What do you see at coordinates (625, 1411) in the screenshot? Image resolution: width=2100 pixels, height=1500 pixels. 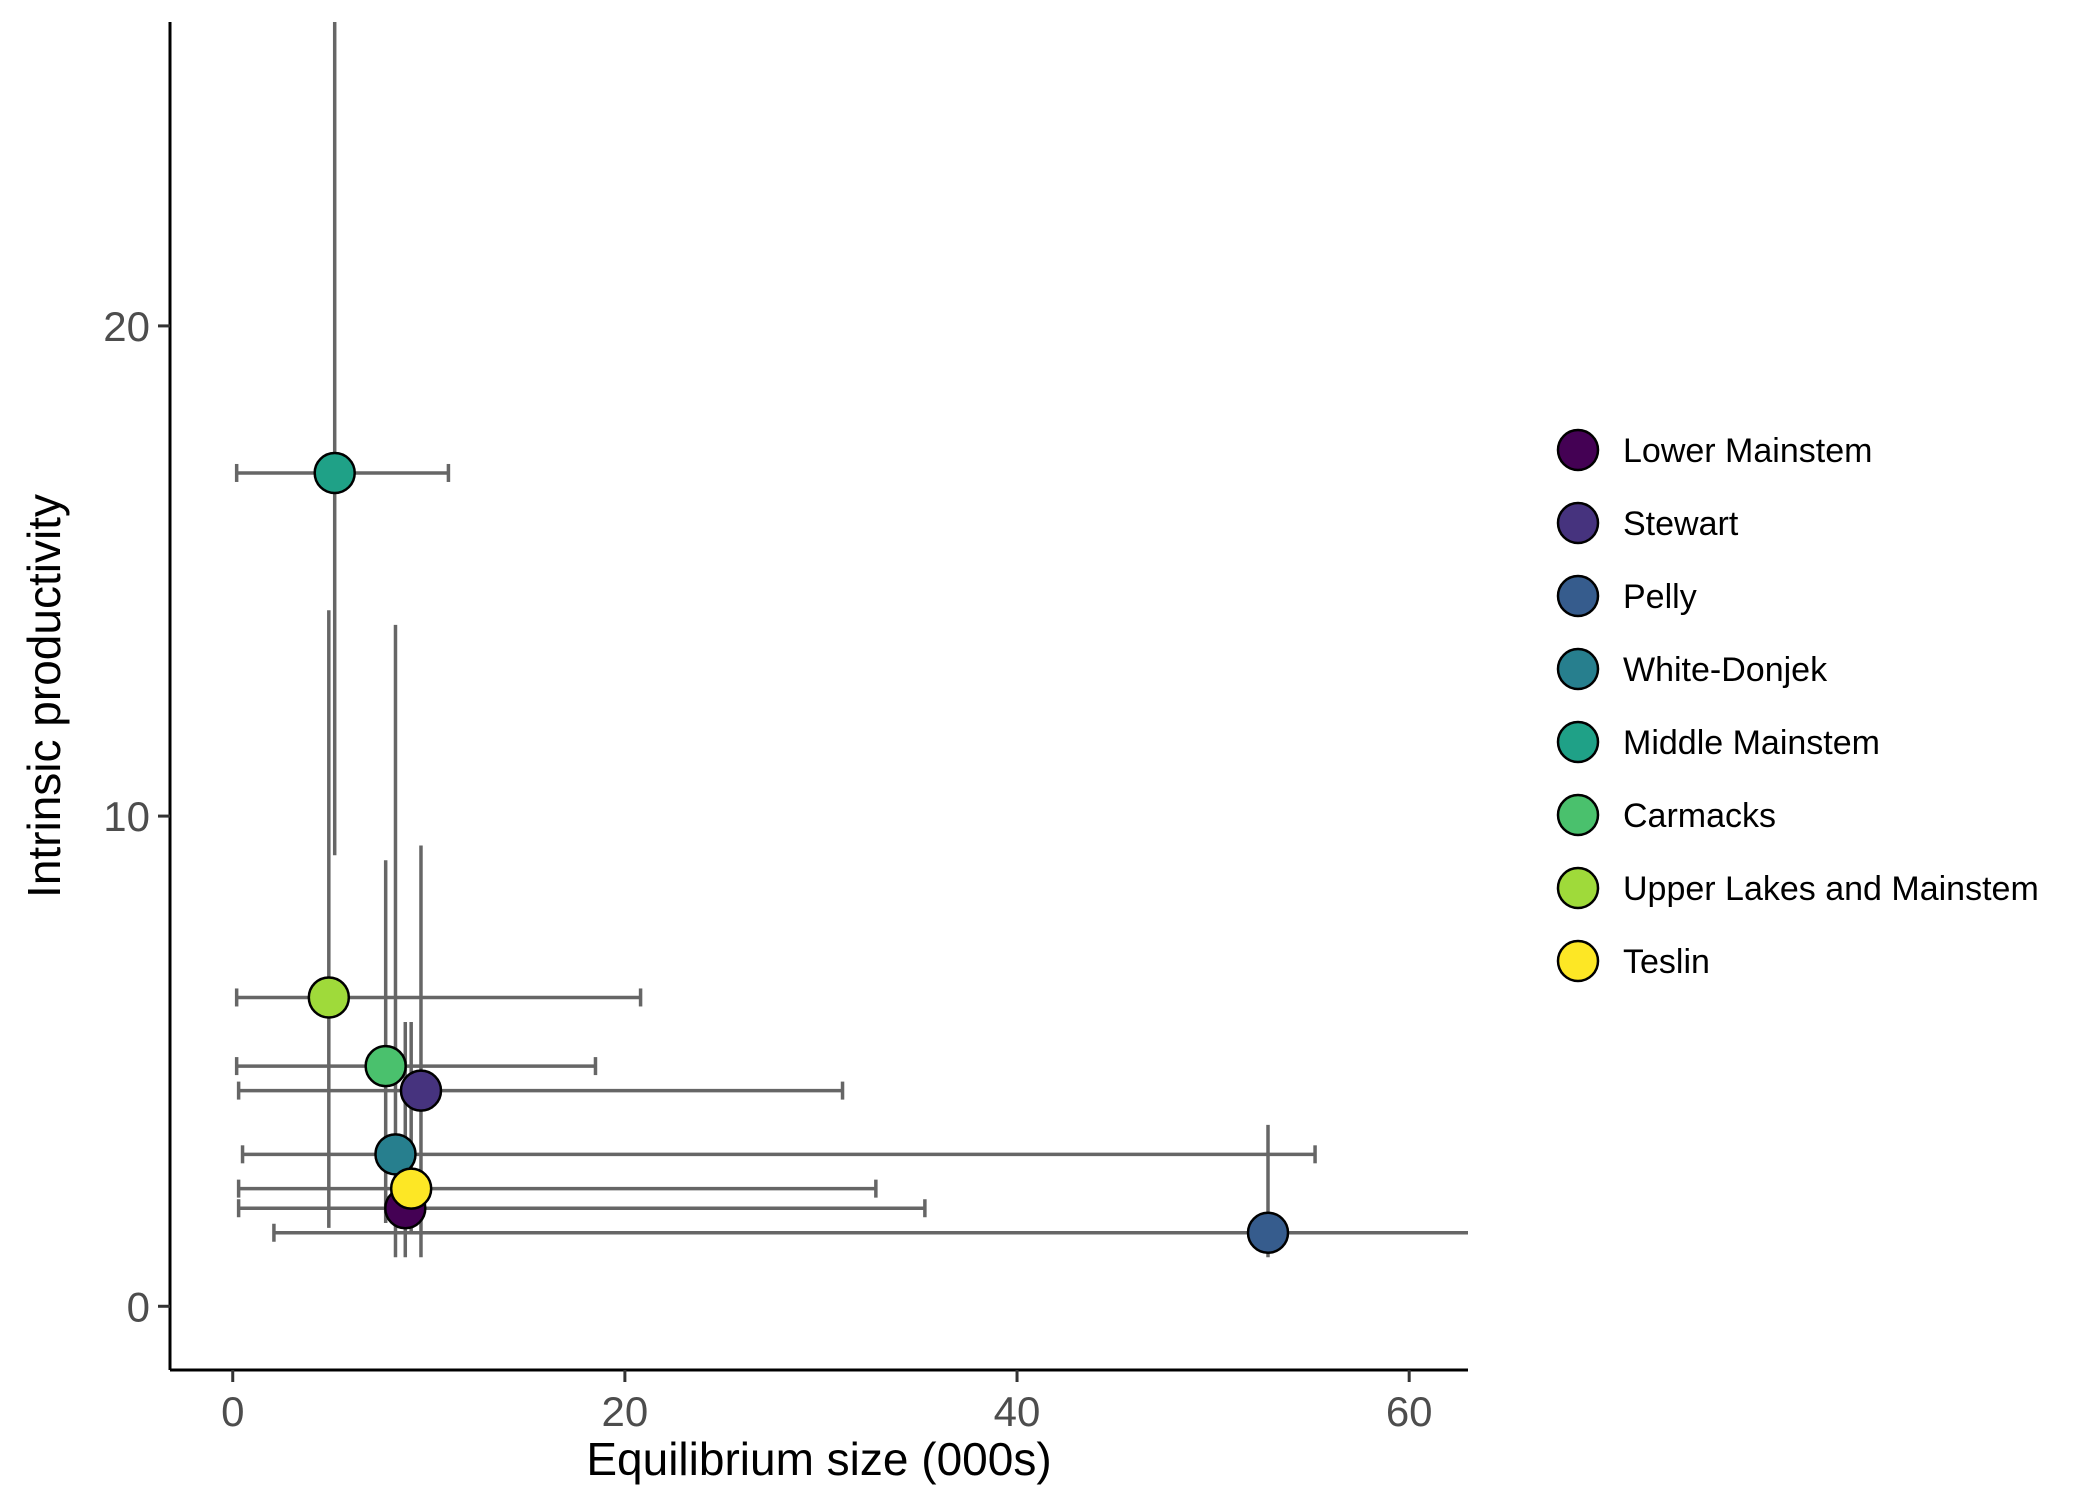 I see `x-tick-label: 20` at bounding box center [625, 1411].